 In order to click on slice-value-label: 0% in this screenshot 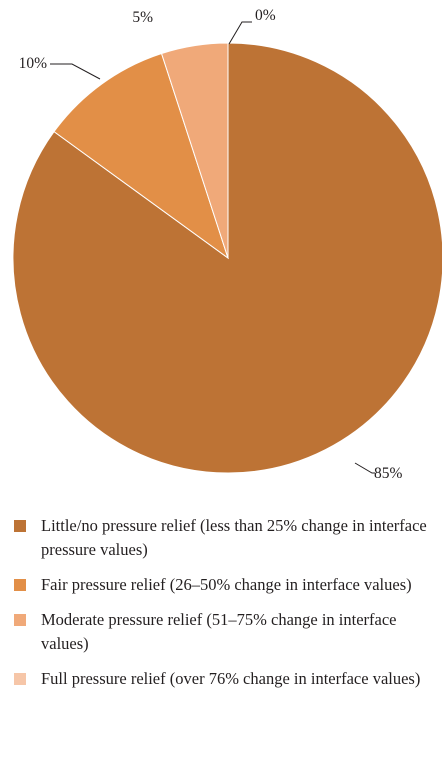, I will do `click(265, 15)`.